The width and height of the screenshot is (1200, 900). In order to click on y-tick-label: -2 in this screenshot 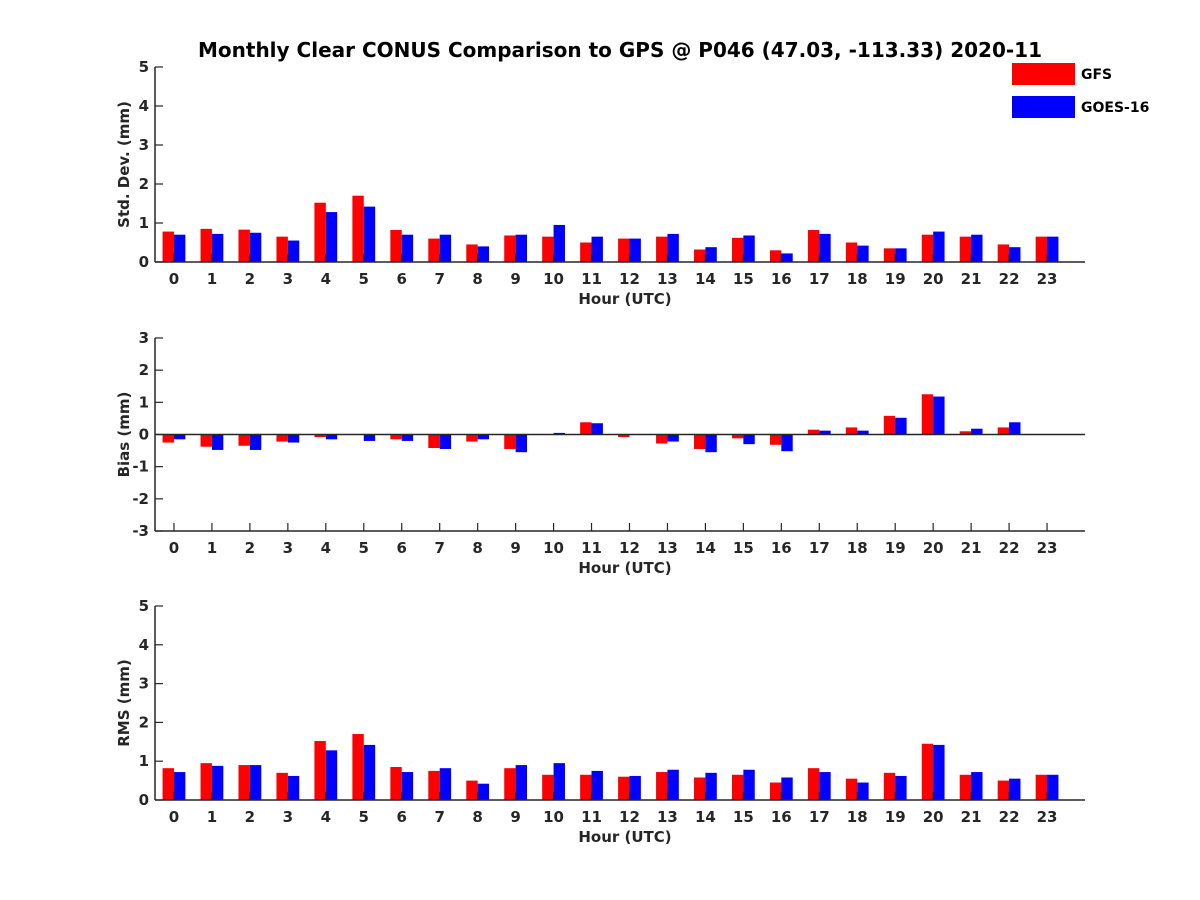, I will do `click(140, 499)`.